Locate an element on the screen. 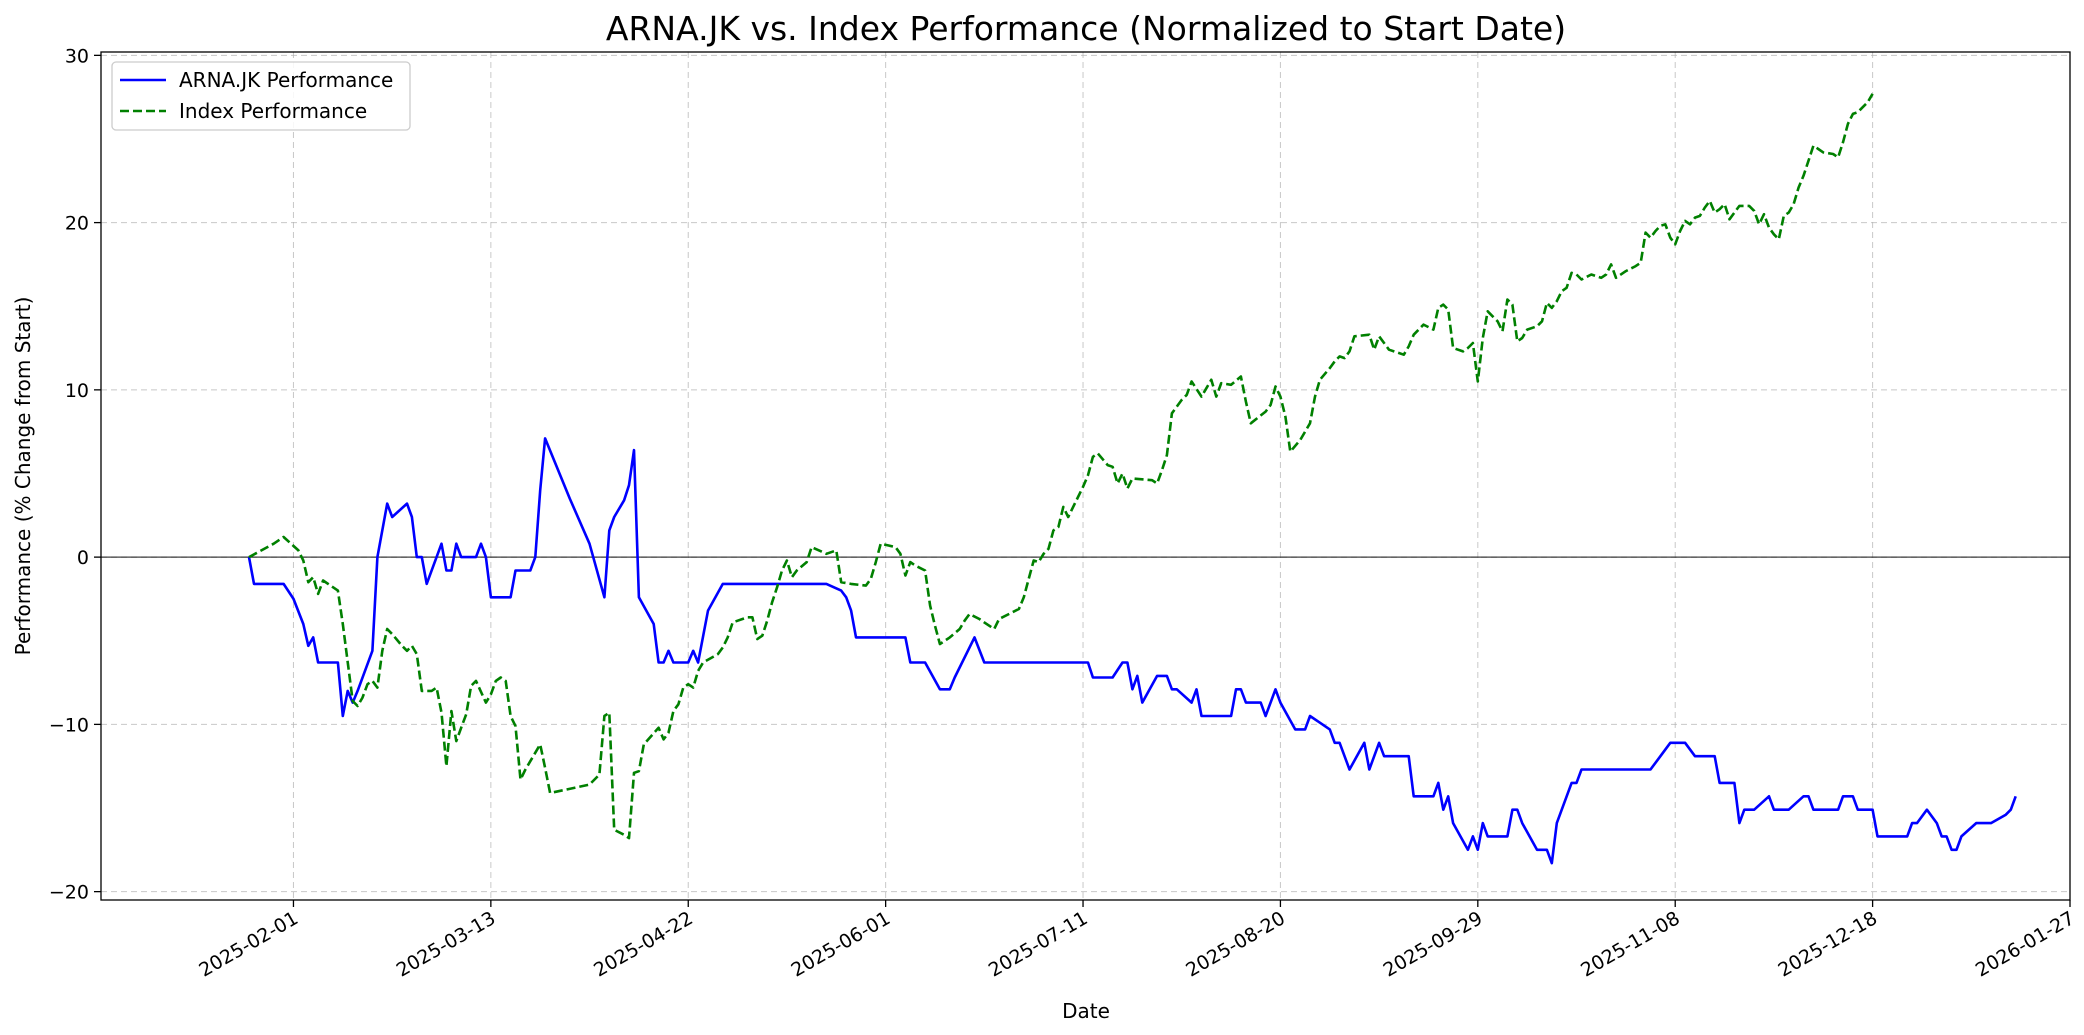  y-tick-label: −10 is located at coordinates (69, 725).